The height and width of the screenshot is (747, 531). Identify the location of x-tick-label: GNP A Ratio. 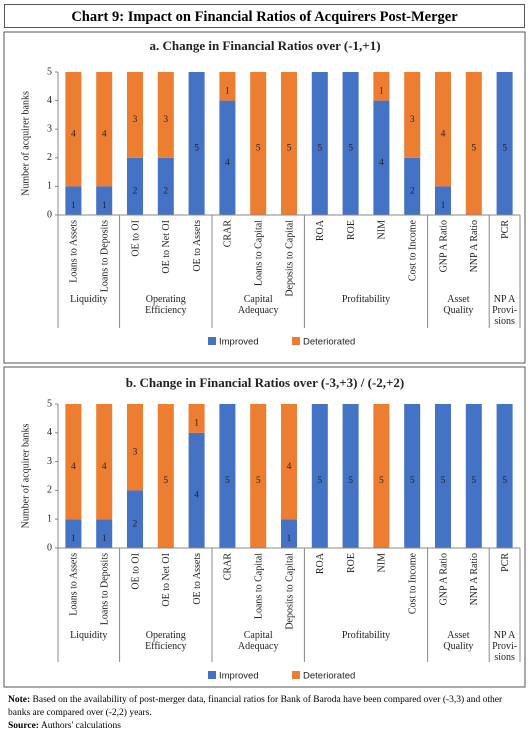
(443, 246).